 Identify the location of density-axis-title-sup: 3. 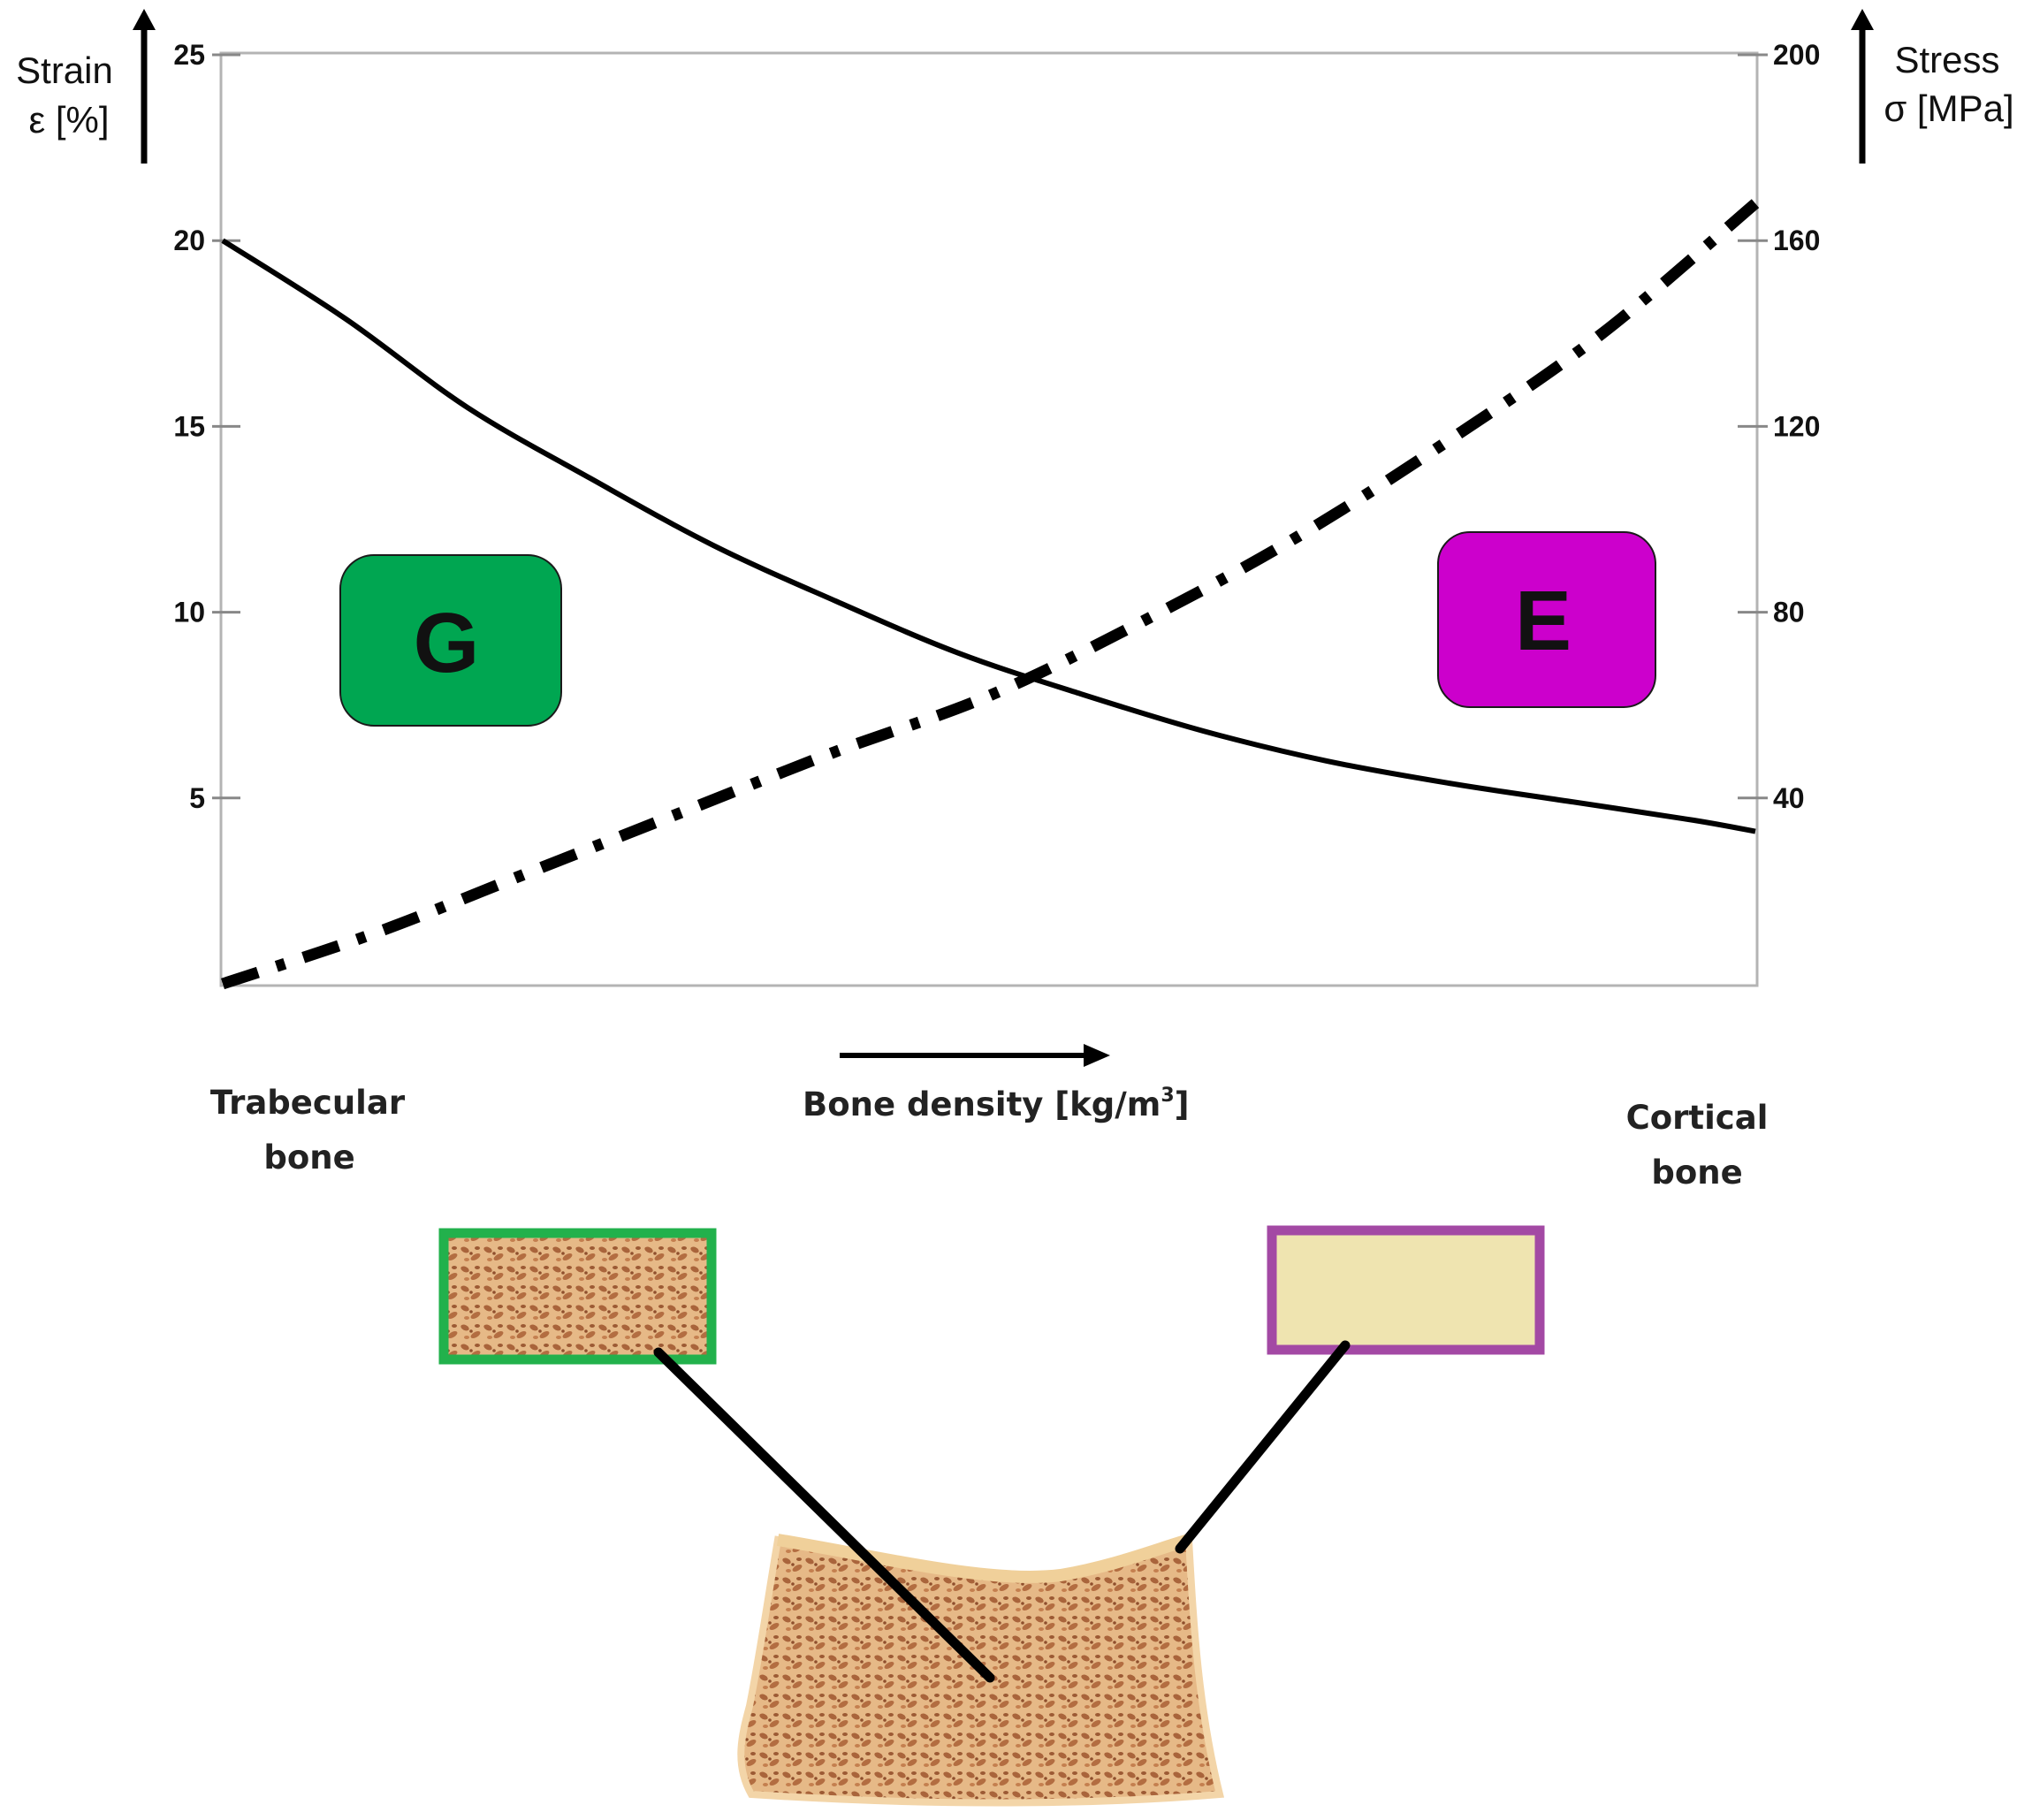
(1168, 1096).